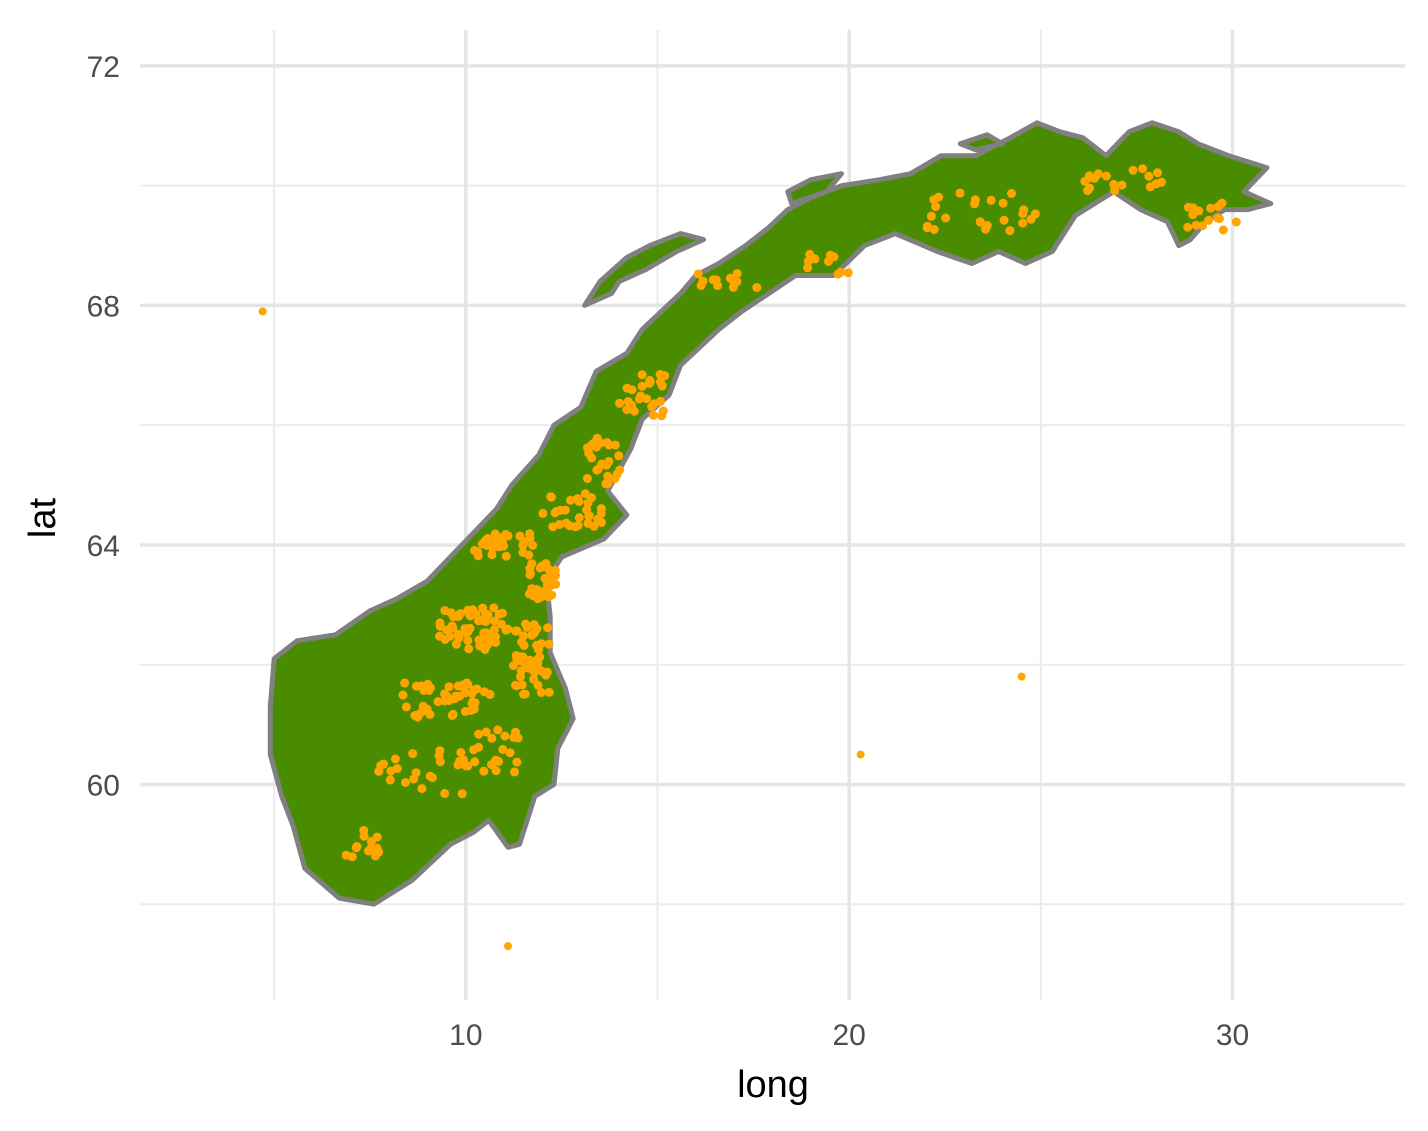 The height and width of the screenshot is (1131, 1428). I want to click on y-axis-title: lat, so click(43, 517).